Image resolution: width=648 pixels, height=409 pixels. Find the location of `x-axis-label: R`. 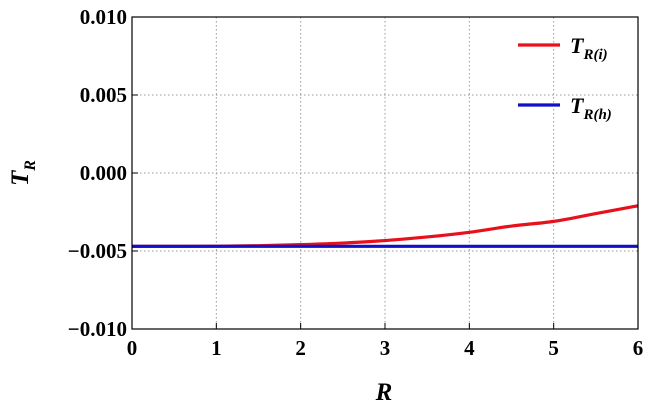

x-axis-label: R is located at coordinates (384, 392).